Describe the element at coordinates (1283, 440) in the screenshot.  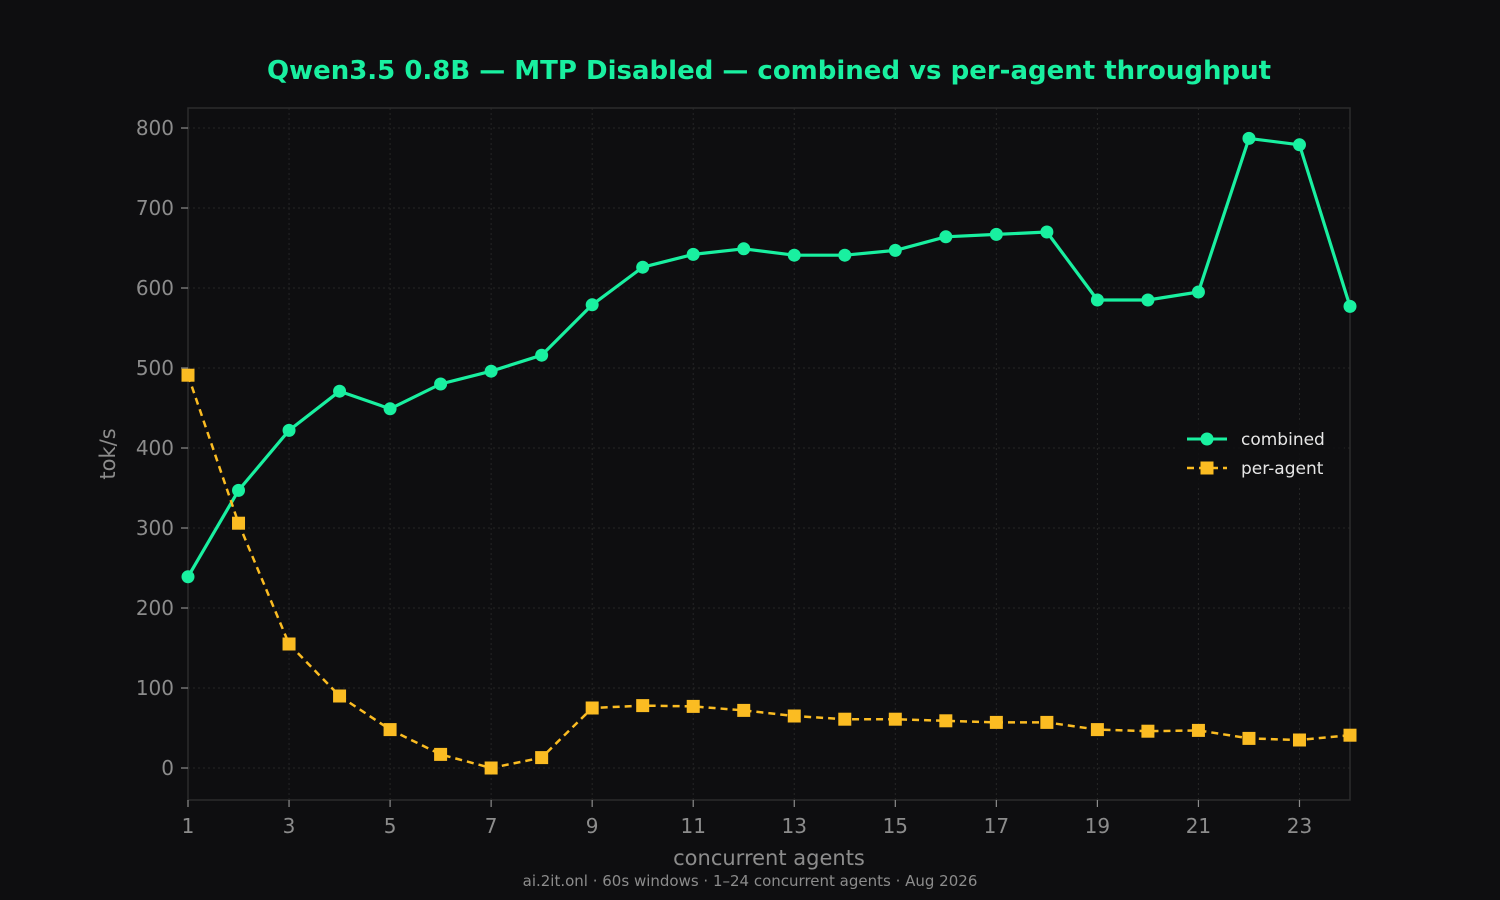
I see `legend-combined-label: combined` at that location.